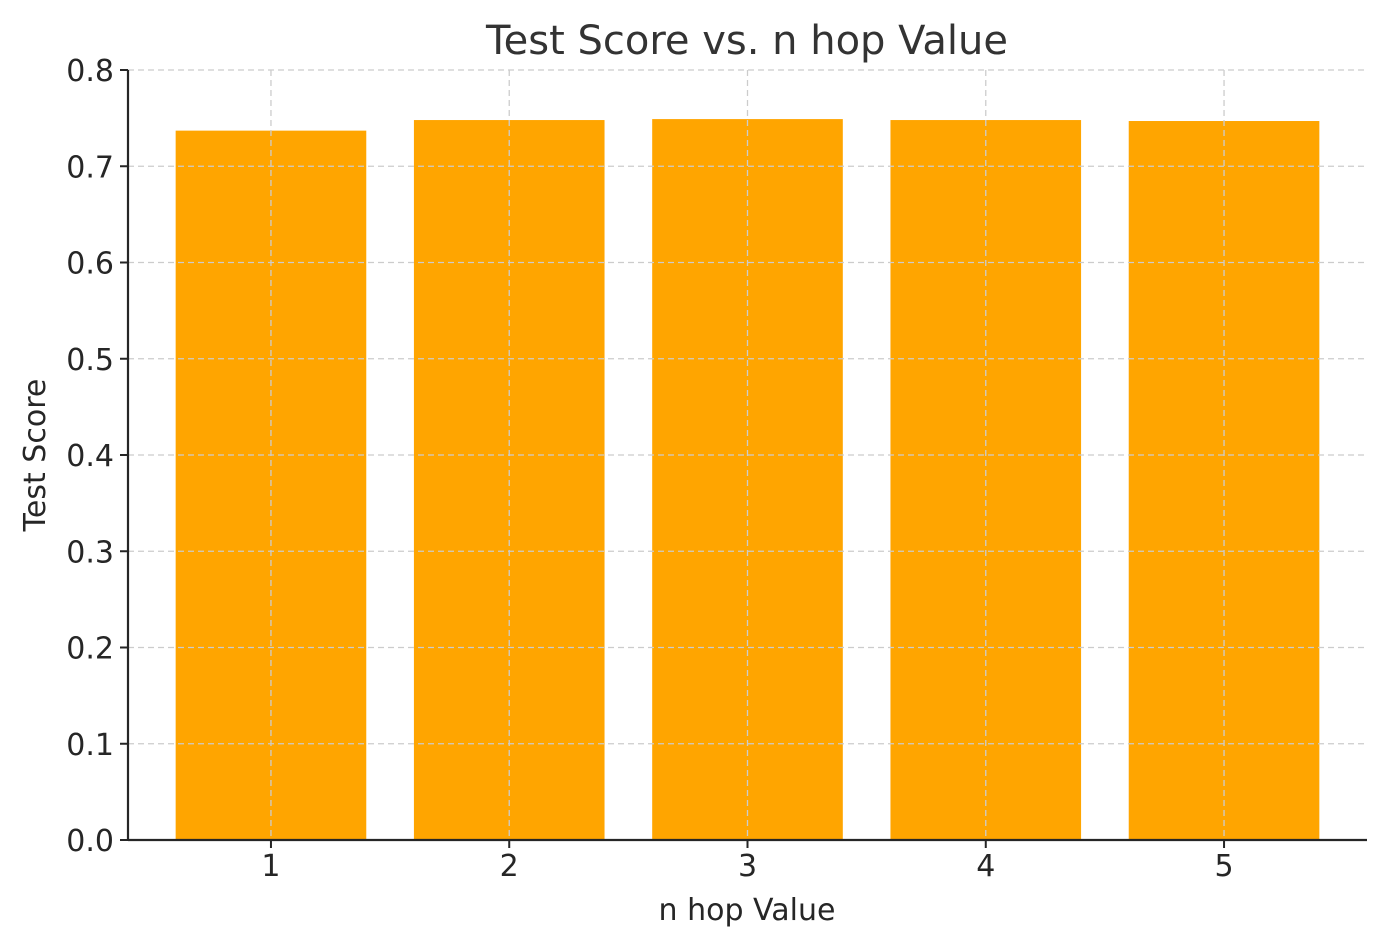 The height and width of the screenshot is (947, 1387). What do you see at coordinates (90, 456) in the screenshot?
I see `y-tick-label: 0.4` at bounding box center [90, 456].